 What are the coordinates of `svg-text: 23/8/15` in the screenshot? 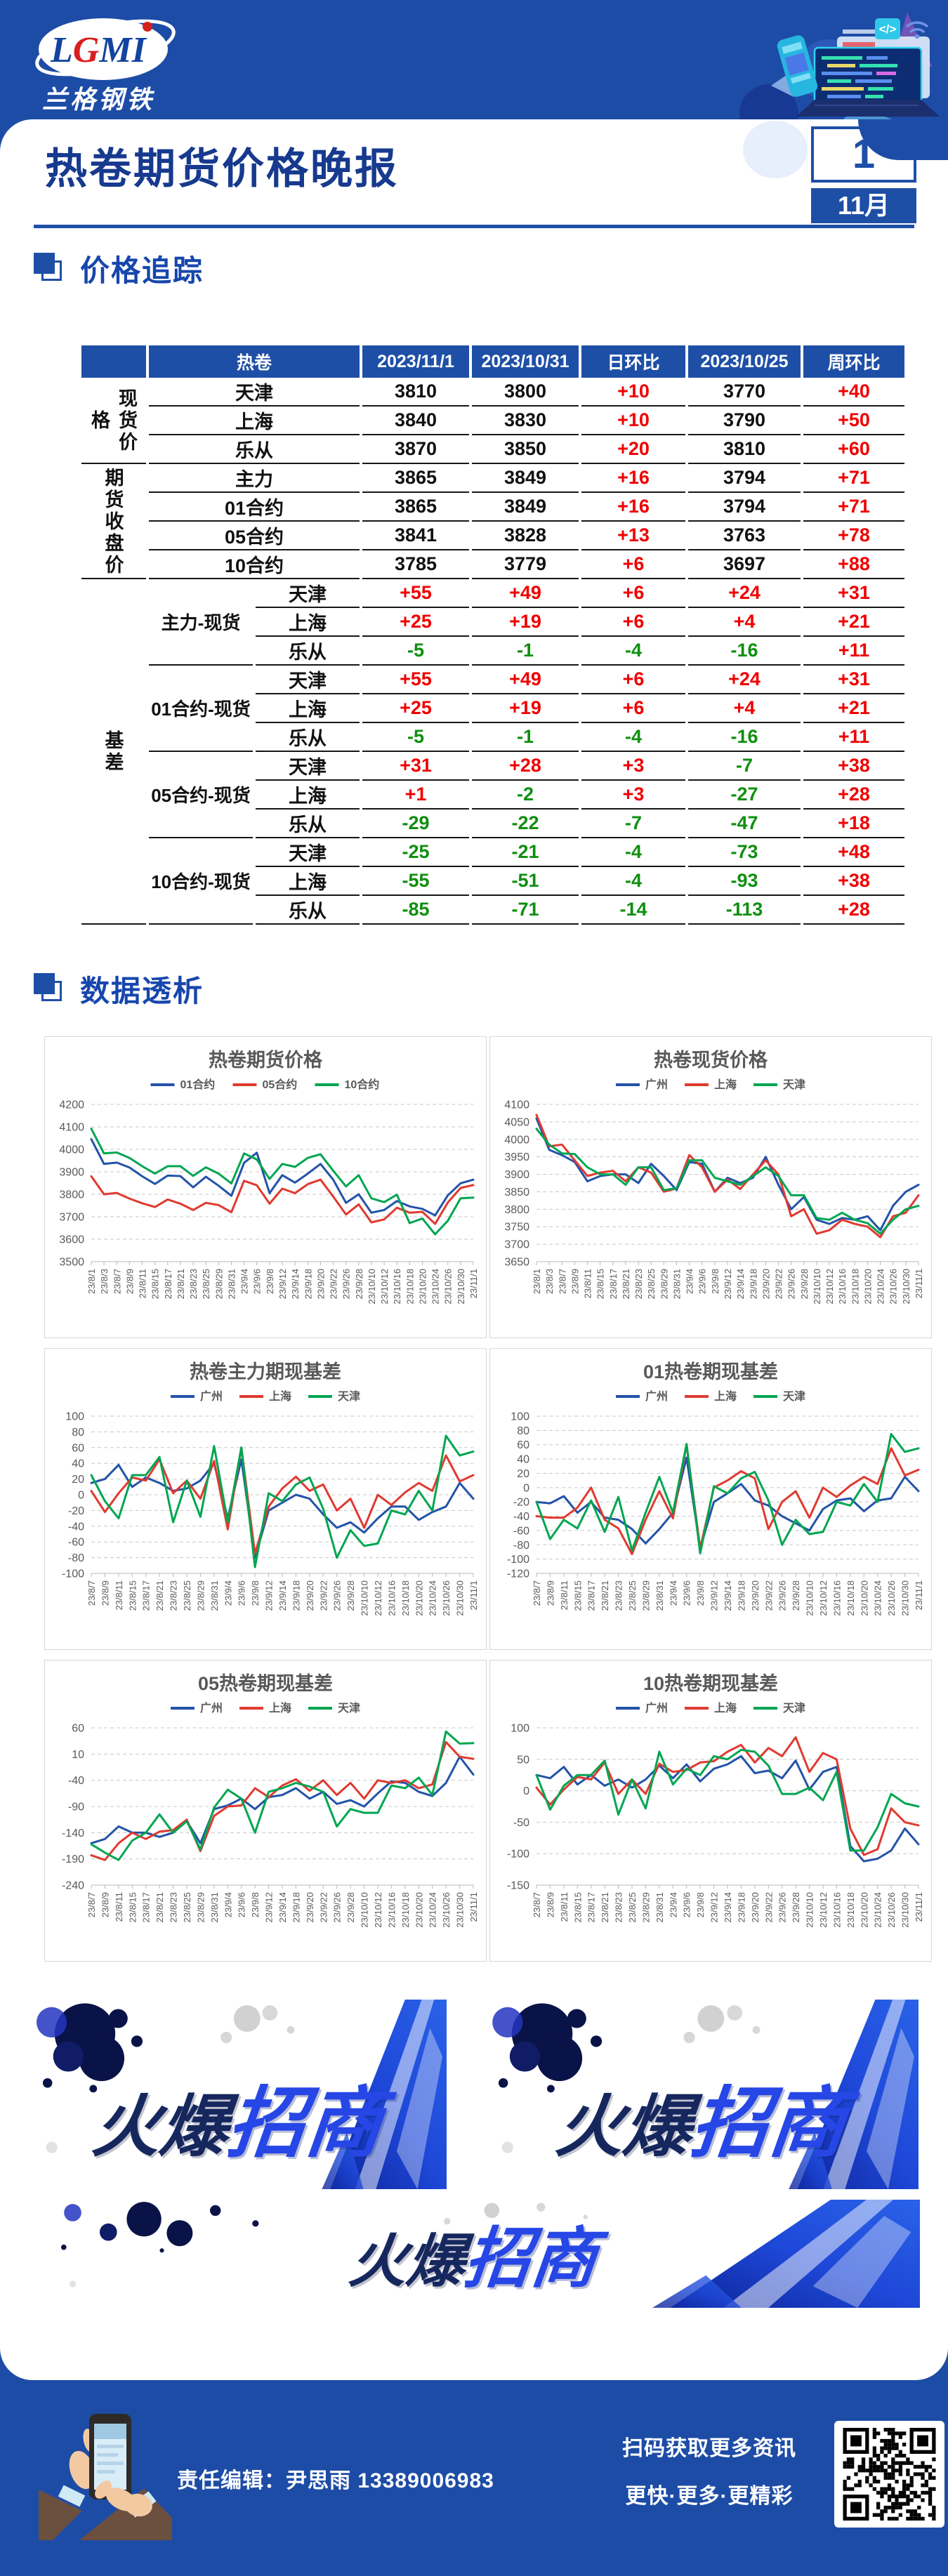 It's located at (155, 1284).